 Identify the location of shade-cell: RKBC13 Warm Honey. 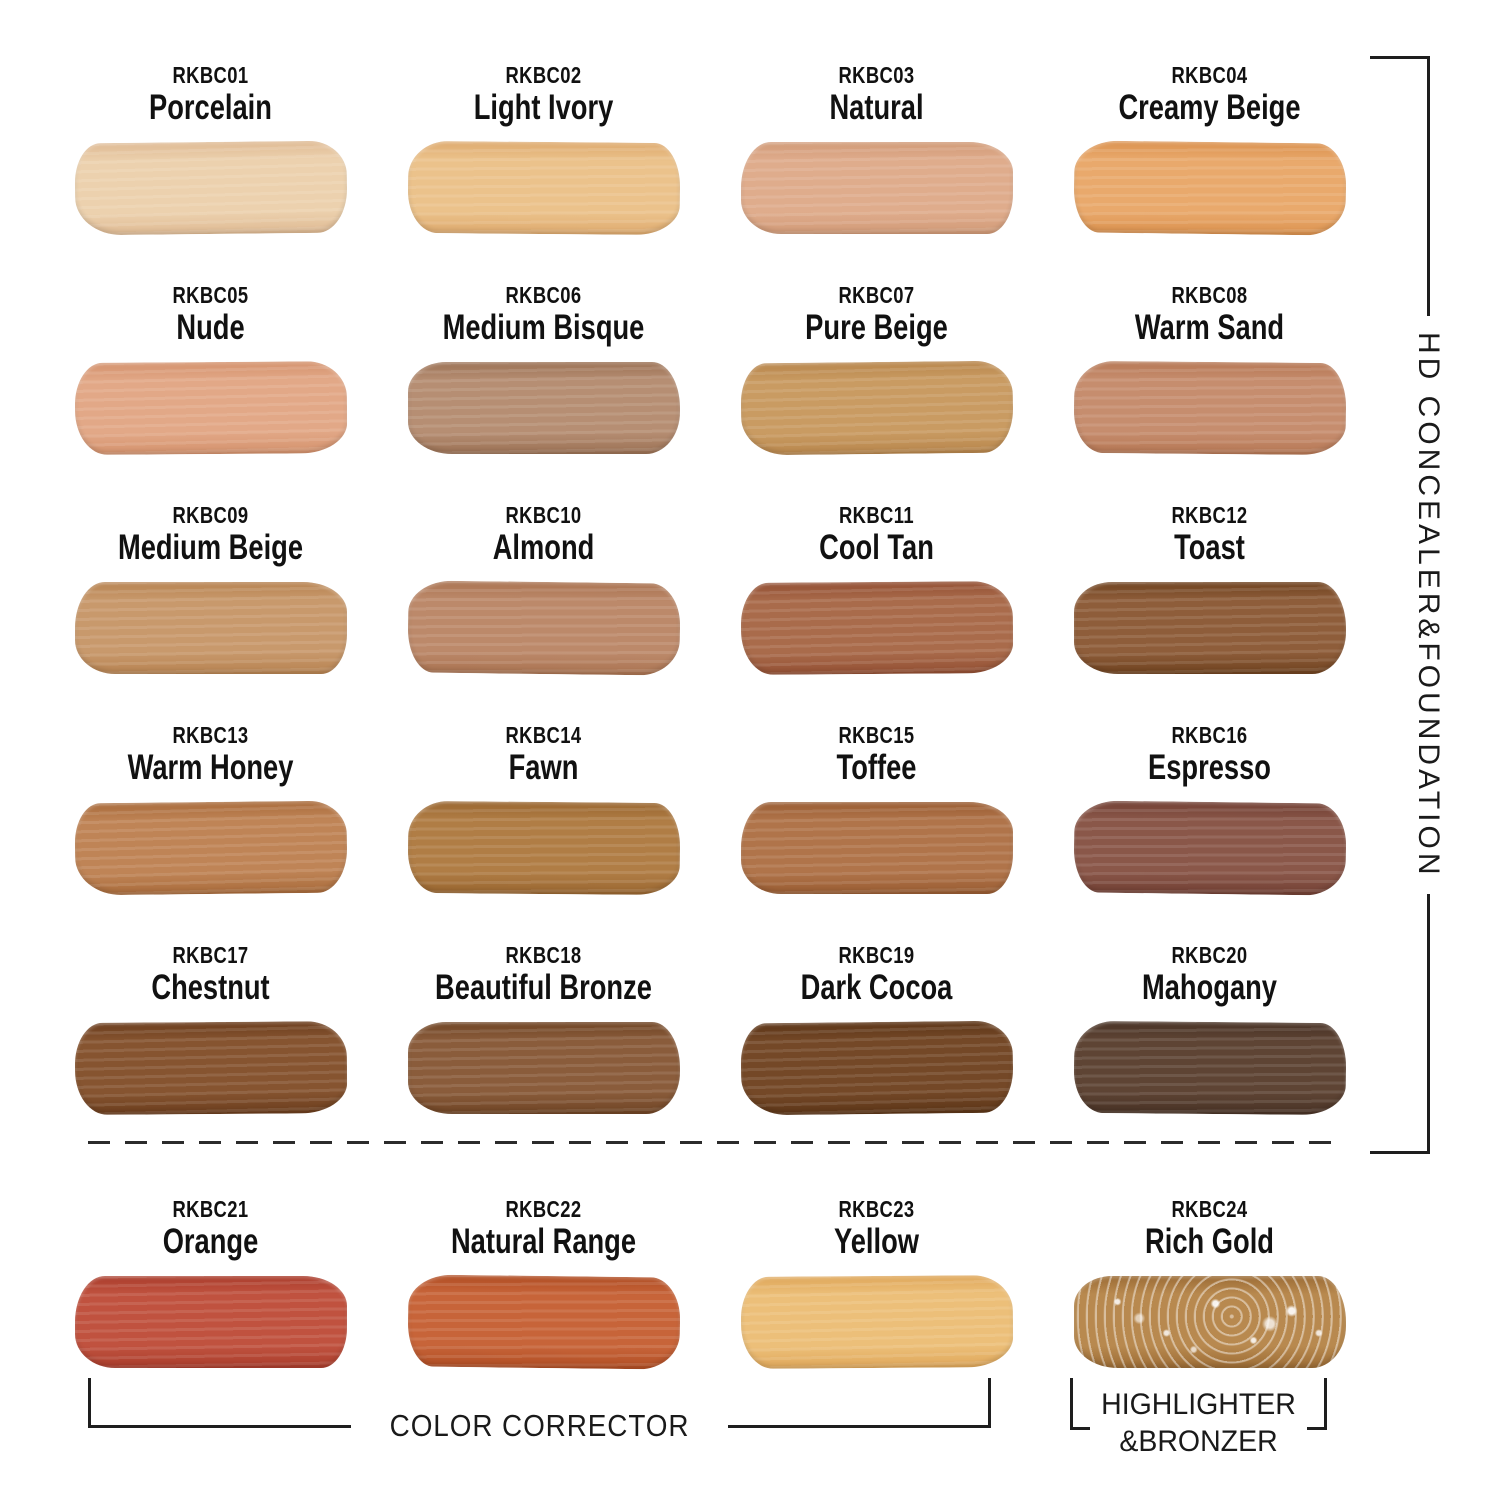
(210, 810).